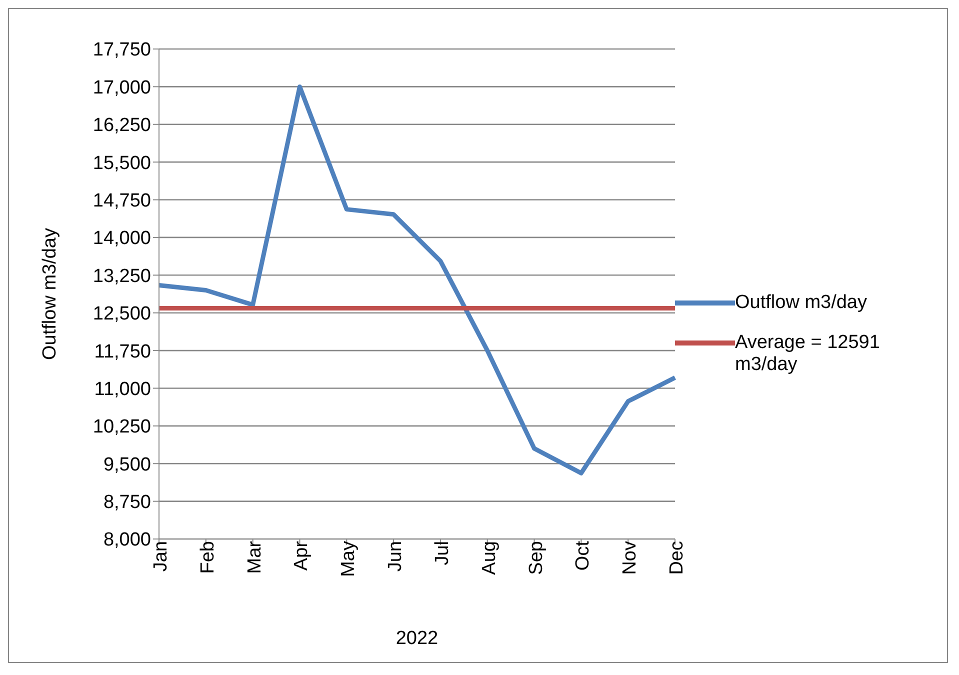  Describe the element at coordinates (583, 555) in the screenshot. I see `x-tick-label: Oct` at that location.